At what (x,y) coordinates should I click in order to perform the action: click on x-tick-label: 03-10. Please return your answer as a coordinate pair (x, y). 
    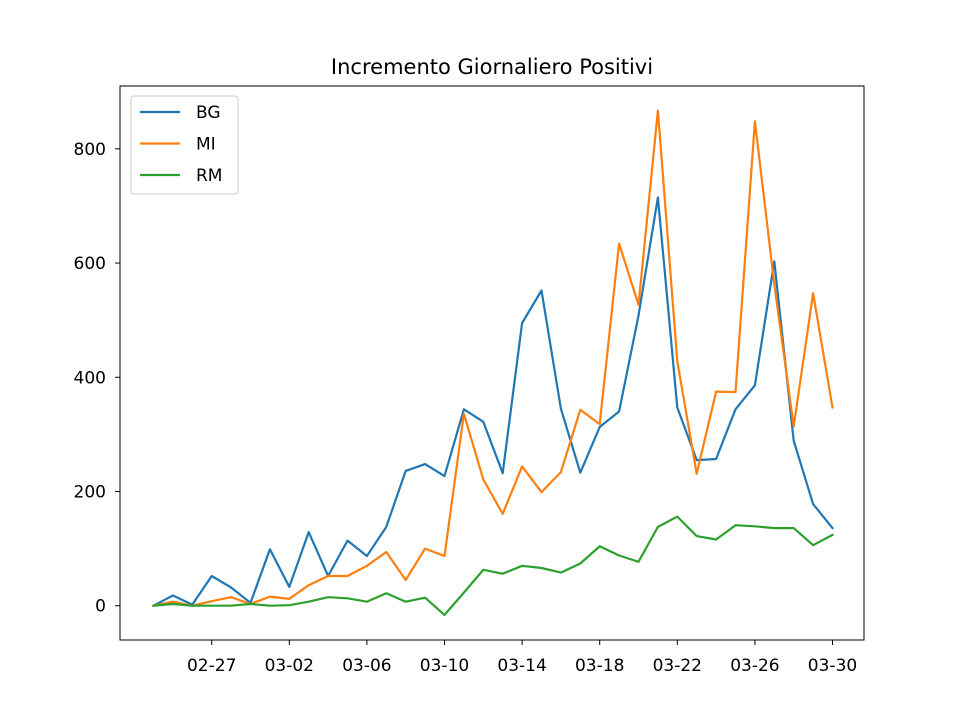
    Looking at the image, I should click on (444, 666).